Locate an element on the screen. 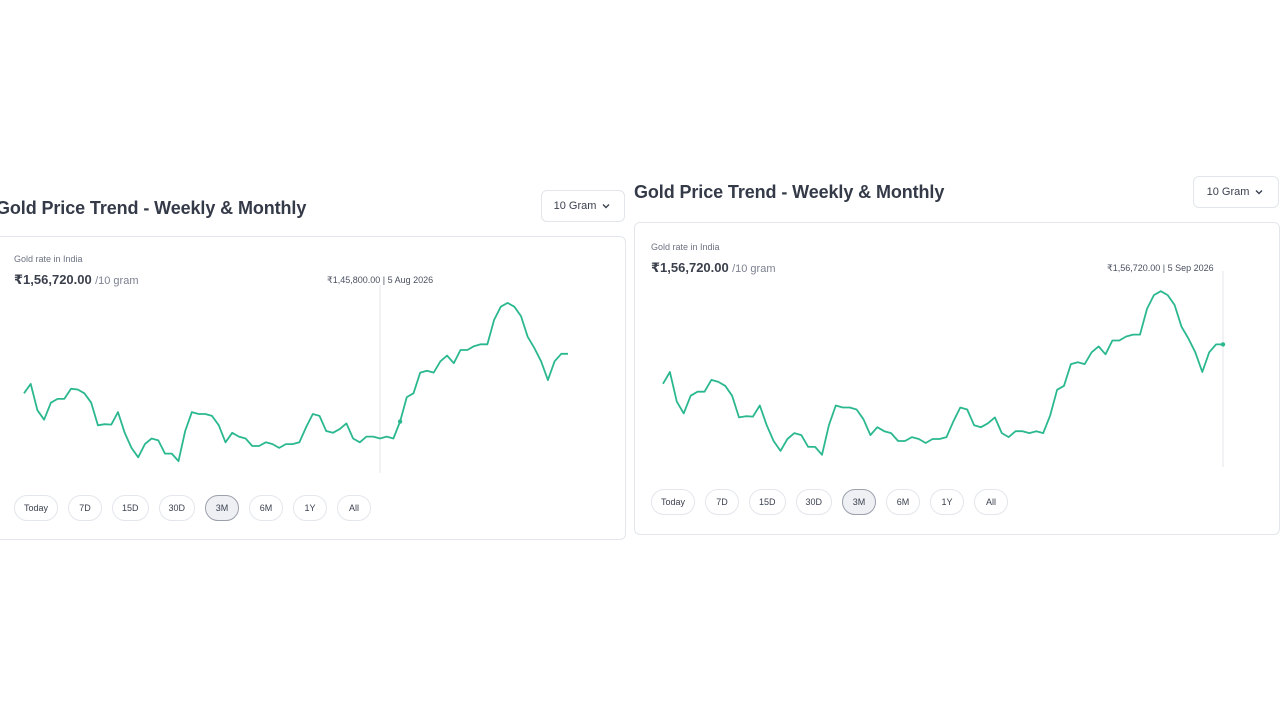  chart-tooltip: ₹1,56,720.00 | 5 Sep 2026 is located at coordinates (1160, 268).